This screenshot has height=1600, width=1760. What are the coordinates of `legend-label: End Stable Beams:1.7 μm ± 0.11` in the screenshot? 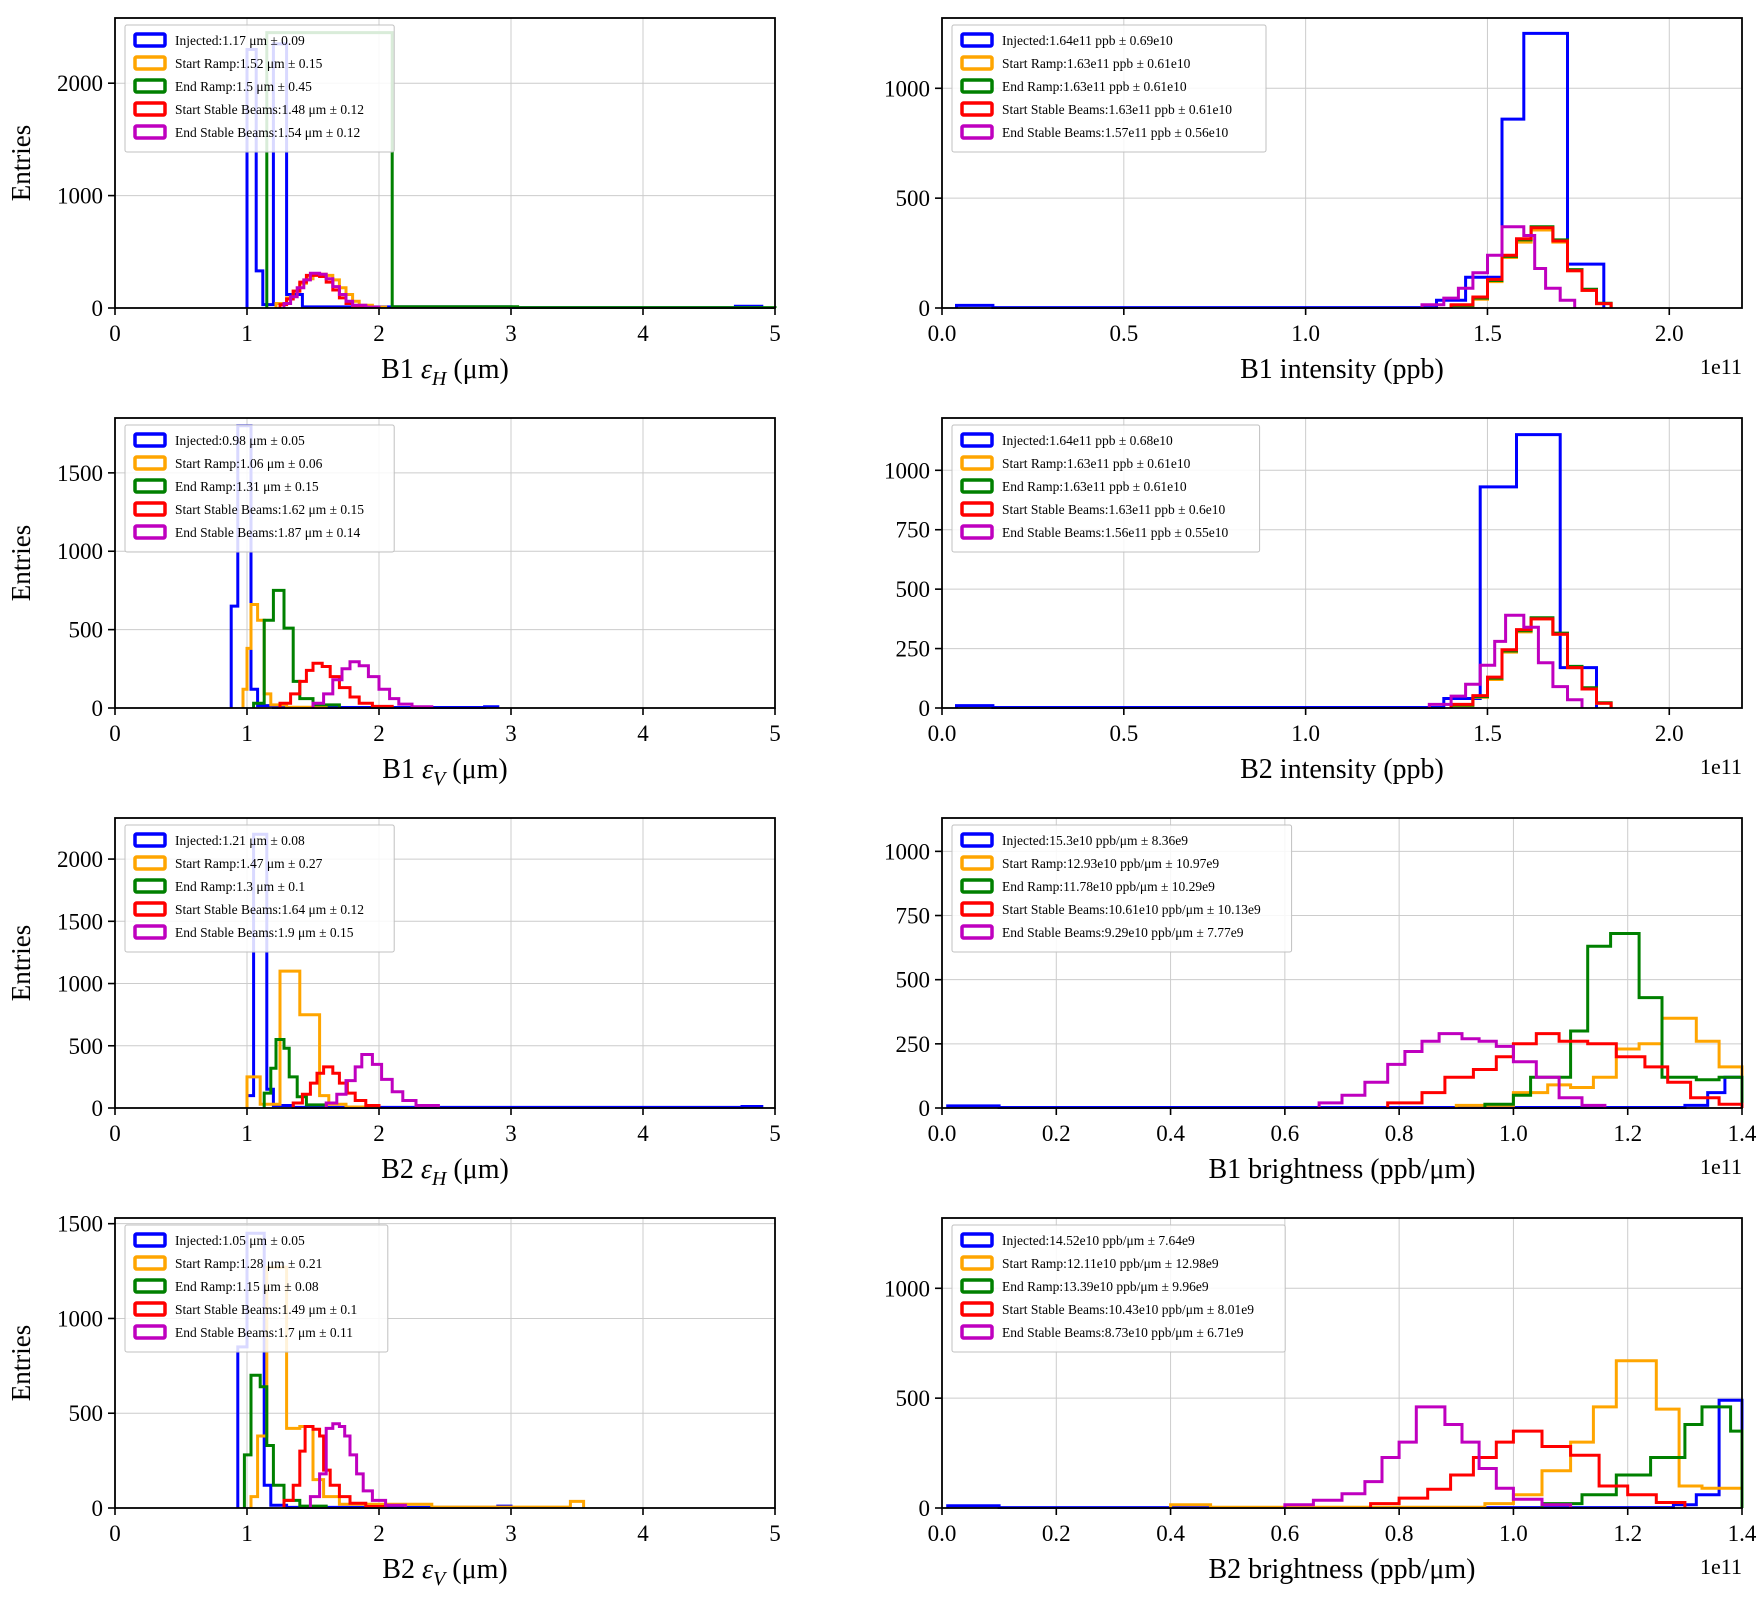 It's located at (264, 1332).